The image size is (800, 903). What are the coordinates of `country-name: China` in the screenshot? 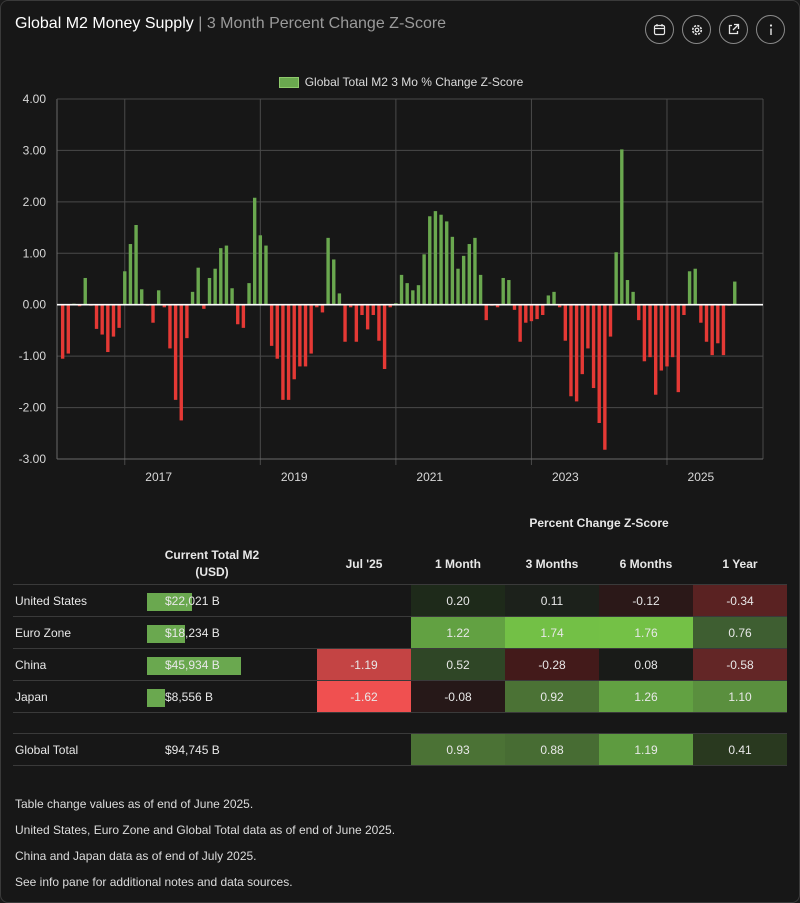 It's located at (80, 664).